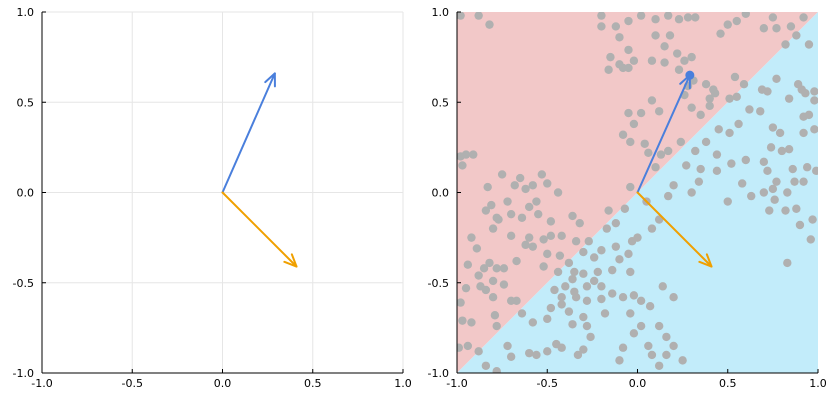  What do you see at coordinates (547, 383) in the screenshot?
I see `x-tick-label: -0.5` at bounding box center [547, 383].